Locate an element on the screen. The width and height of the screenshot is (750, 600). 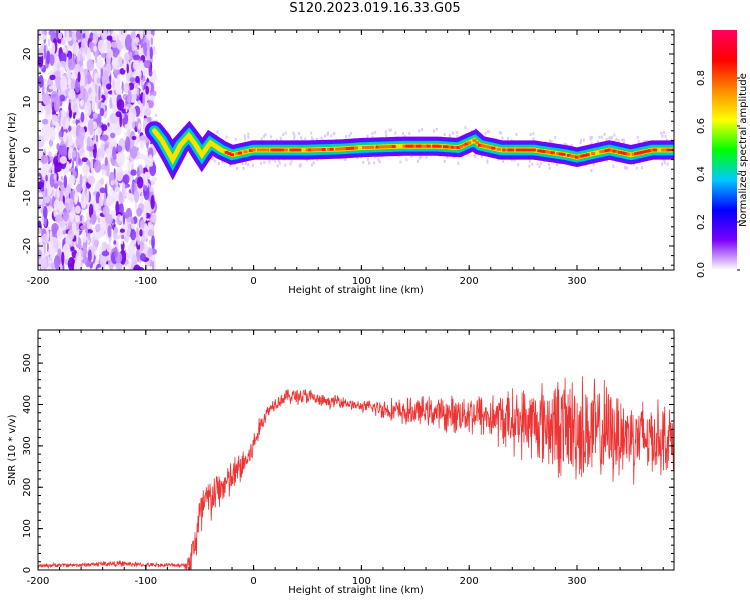
snr-y-label: SNR (10 * v/v) is located at coordinates (12, 449).